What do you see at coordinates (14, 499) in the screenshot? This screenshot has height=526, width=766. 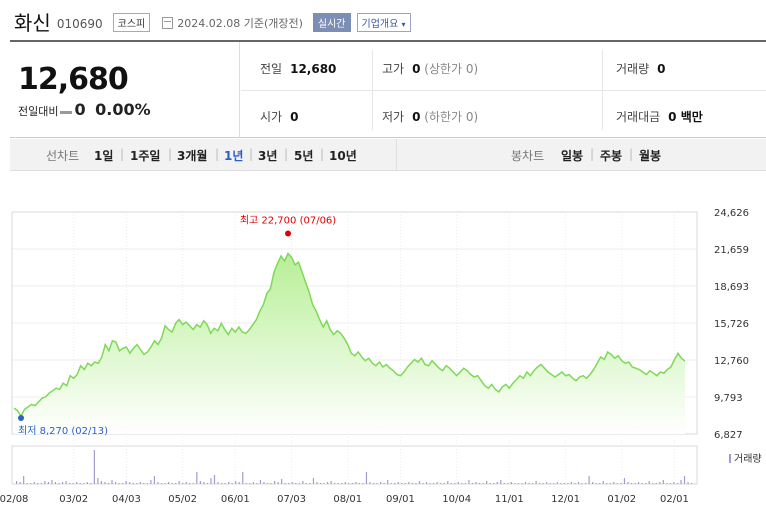 I see `x-tick-label: 02/08` at bounding box center [14, 499].